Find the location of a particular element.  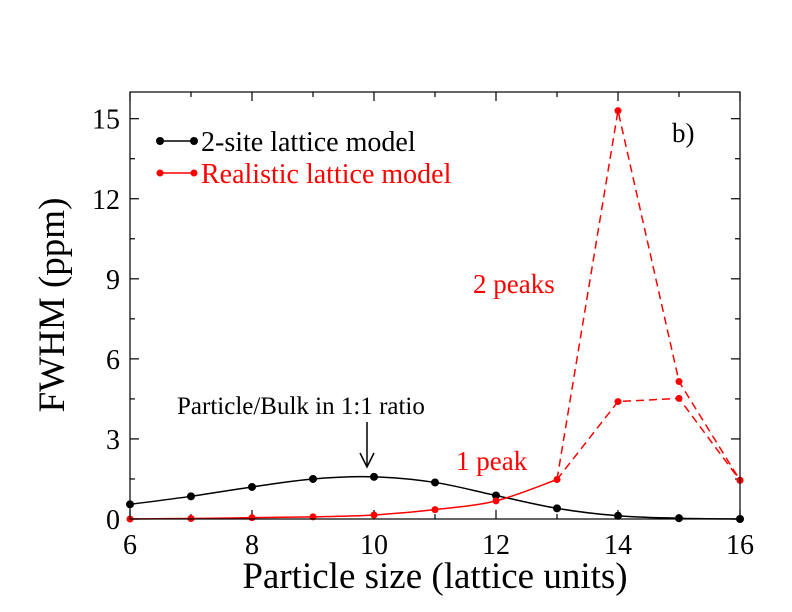

y-tick-label: 9 is located at coordinates (113, 280).